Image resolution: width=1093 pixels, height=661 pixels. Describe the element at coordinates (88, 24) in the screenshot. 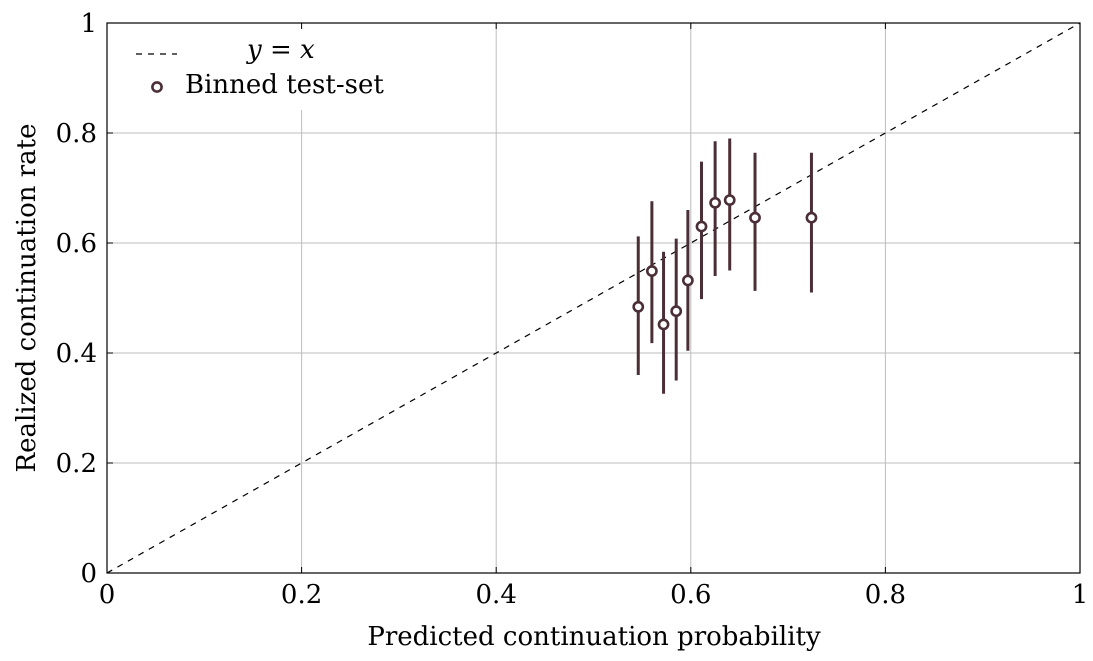

I see `y-tick-label: 1` at that location.